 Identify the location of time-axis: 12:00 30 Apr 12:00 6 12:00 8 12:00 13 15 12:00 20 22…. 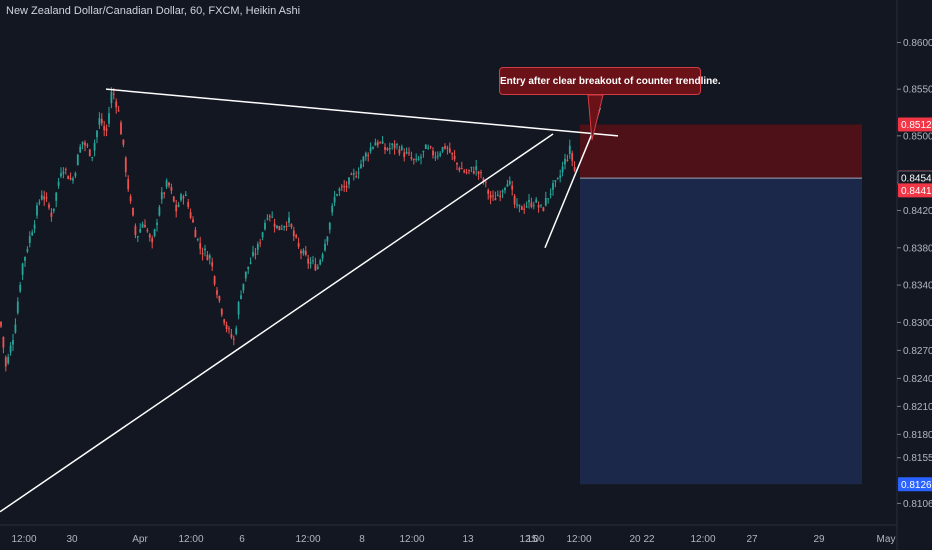
(448, 534).